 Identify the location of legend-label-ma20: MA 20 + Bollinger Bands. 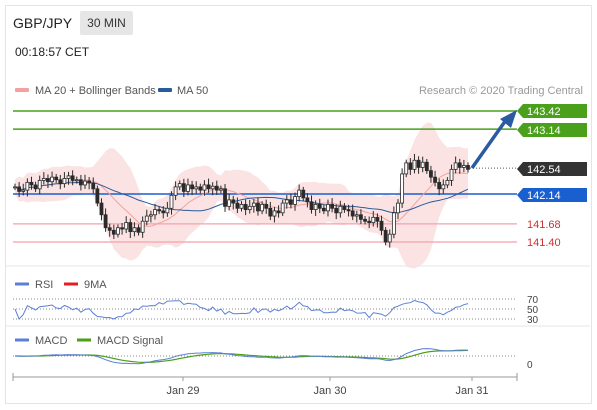
(95, 91).